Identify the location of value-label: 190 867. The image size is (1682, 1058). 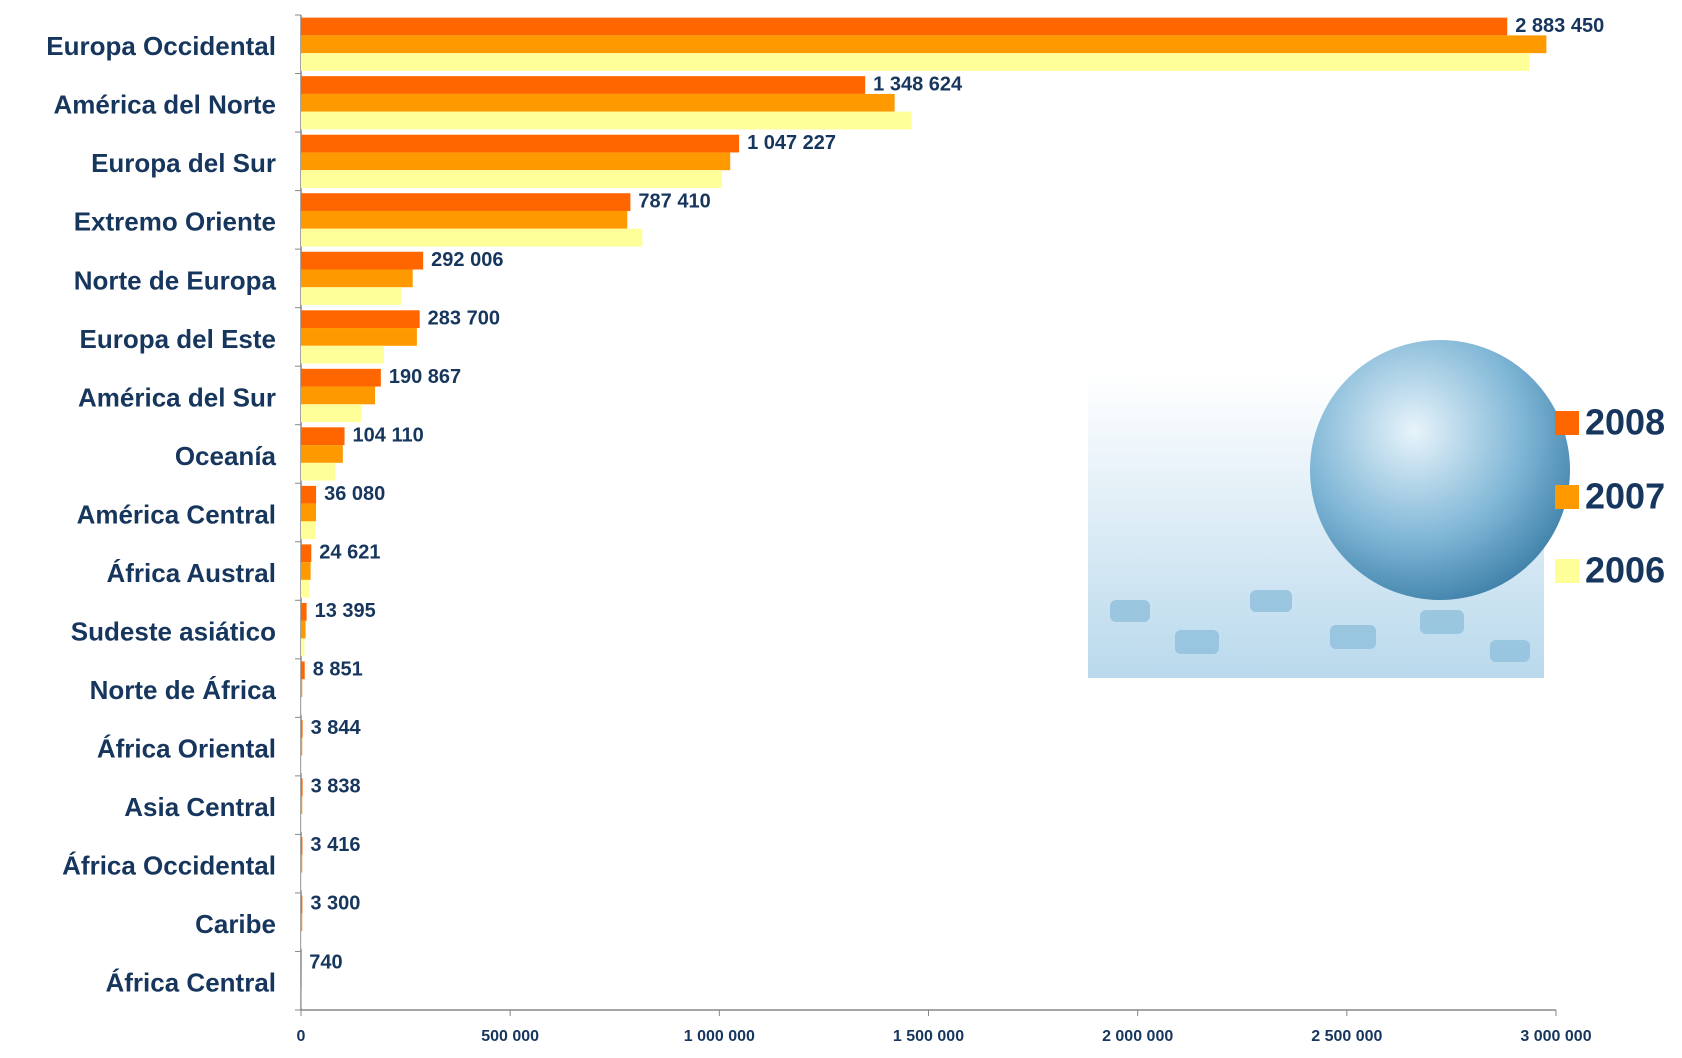
(425, 377).